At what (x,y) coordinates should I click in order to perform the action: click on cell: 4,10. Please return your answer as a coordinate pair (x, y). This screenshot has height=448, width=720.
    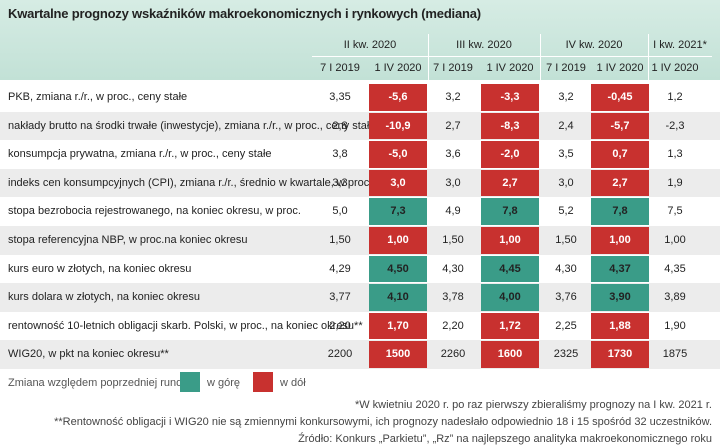
    Looking at the image, I should click on (398, 297).